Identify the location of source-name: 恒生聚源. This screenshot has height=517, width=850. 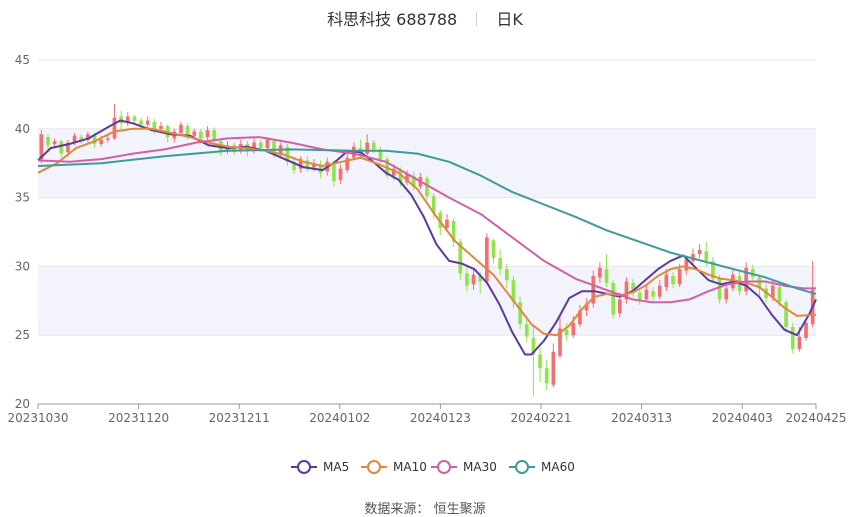
(459, 509).